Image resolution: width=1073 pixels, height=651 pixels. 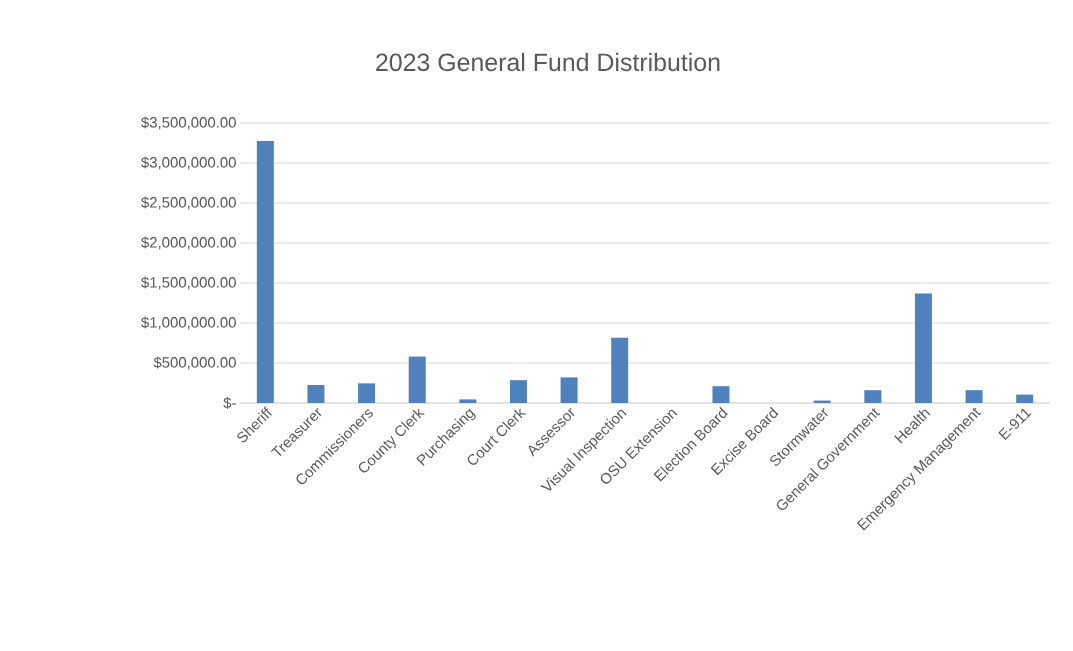 What do you see at coordinates (548, 62) in the screenshot?
I see `chart-title: 2023 General Fund Distribution` at bounding box center [548, 62].